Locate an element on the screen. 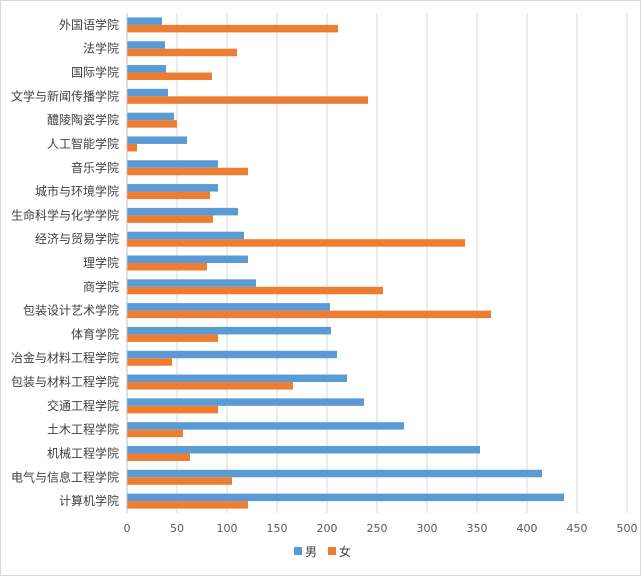 This screenshot has width=641, height=577. category-label: 生命科学与化学学院 is located at coordinates (65, 214).